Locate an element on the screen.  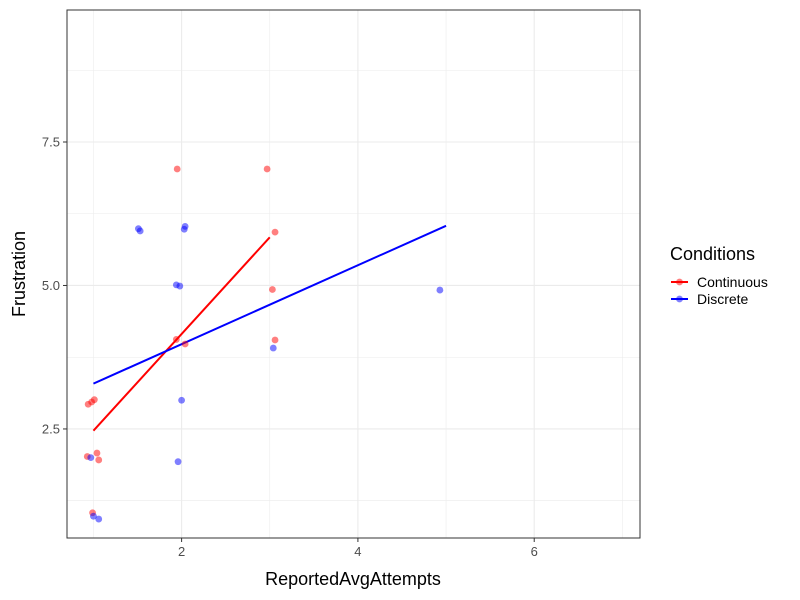
x-axis: 2 4 6 is located at coordinates (358, 548).